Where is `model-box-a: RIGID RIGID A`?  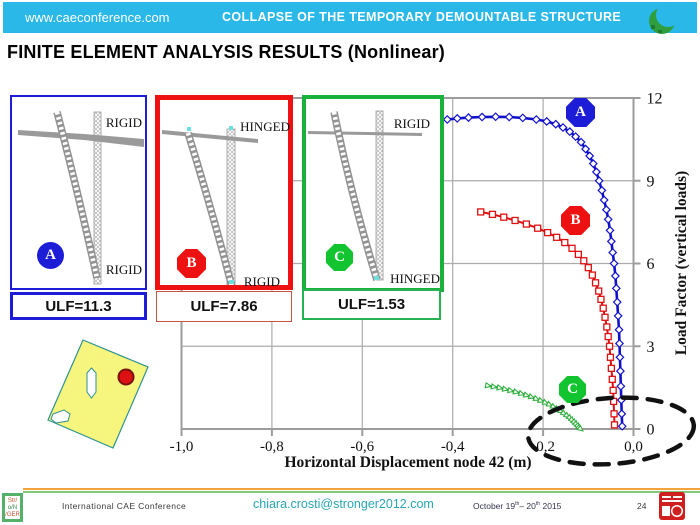 model-box-a: RIGID RIGID A is located at coordinates (78, 192).